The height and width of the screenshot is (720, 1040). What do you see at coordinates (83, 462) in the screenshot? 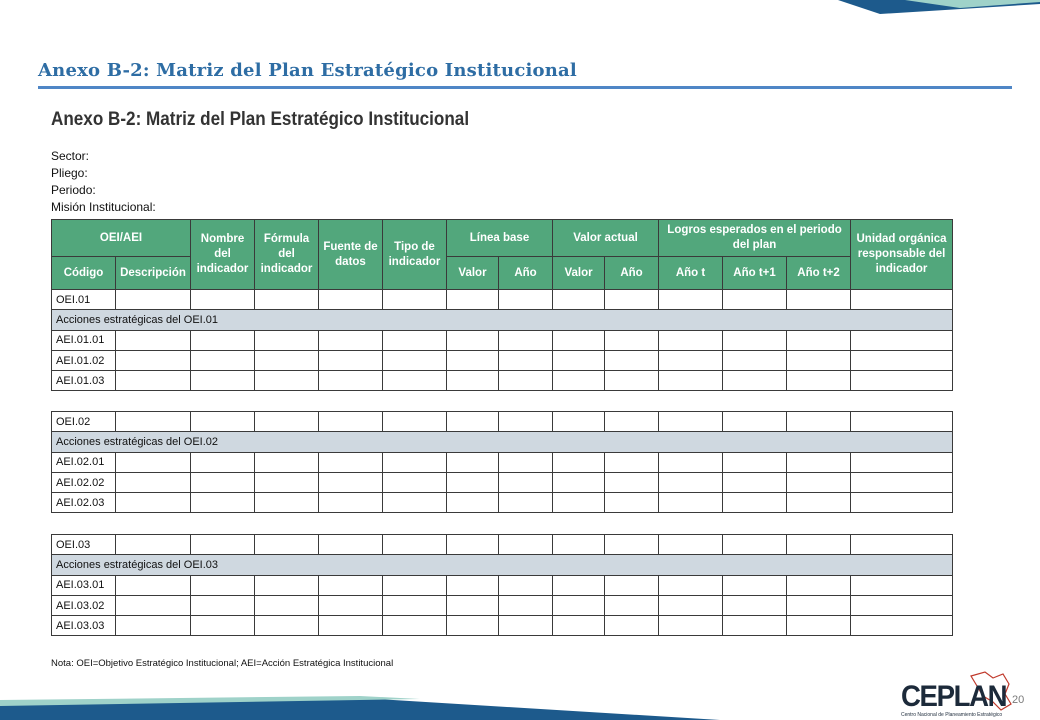
I see `action-code: AEI.02.01` at bounding box center [83, 462].